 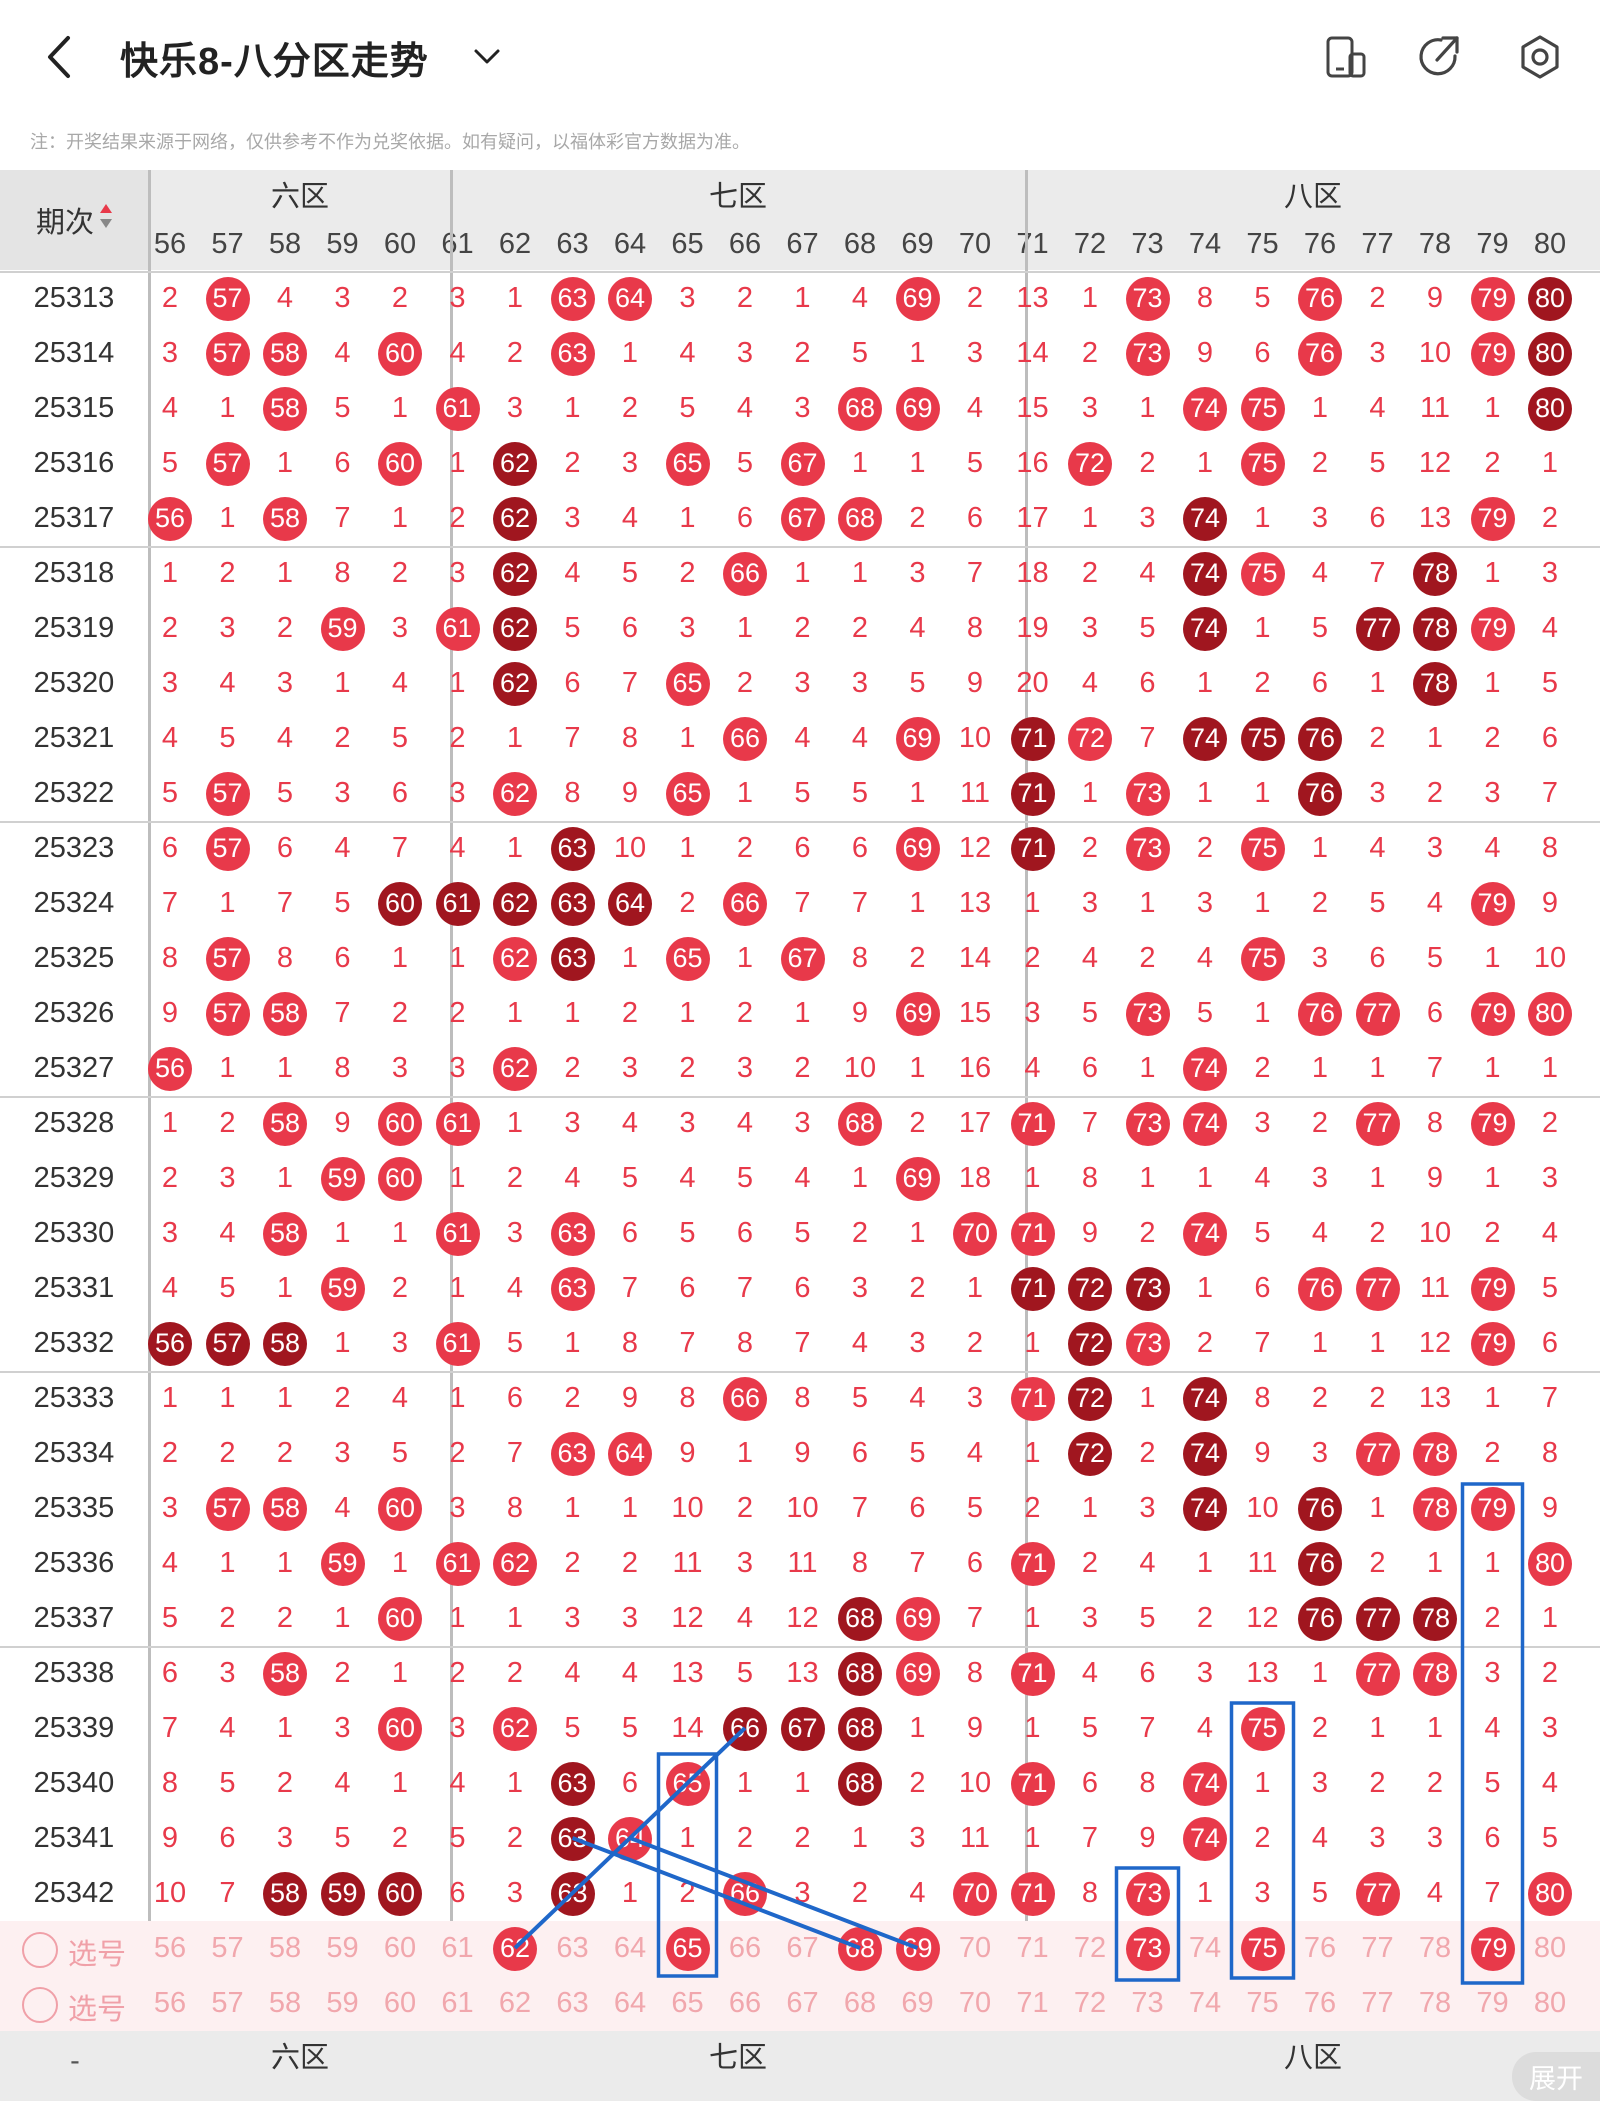 What do you see at coordinates (975, 573) in the screenshot?
I see `cell-70: 7` at bounding box center [975, 573].